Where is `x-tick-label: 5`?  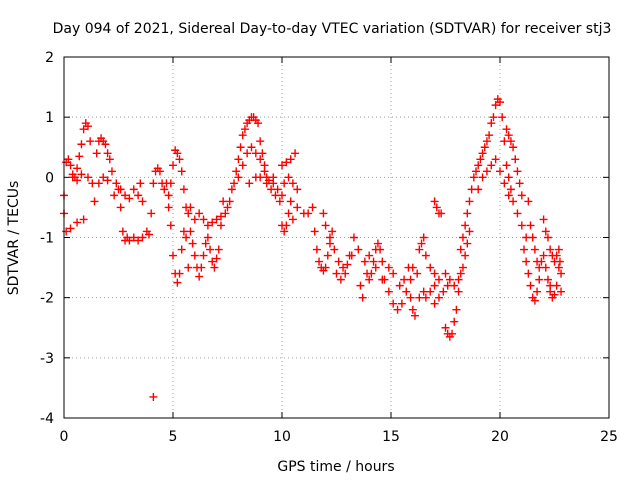
x-tick-label: 5 is located at coordinates (173, 437).